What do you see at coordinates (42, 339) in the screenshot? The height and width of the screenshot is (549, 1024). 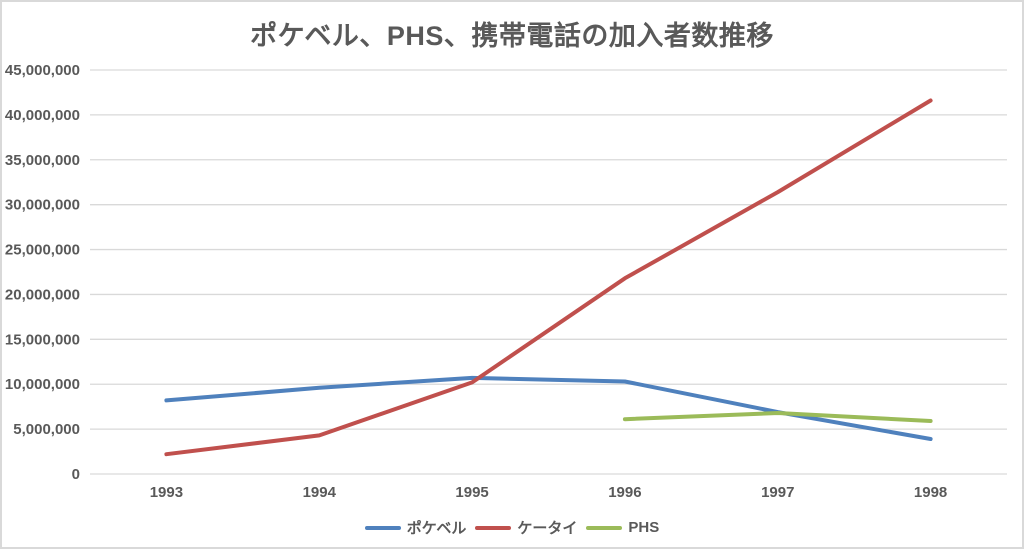 I see `y-axis-tick-label: 15,000,000` at bounding box center [42, 339].